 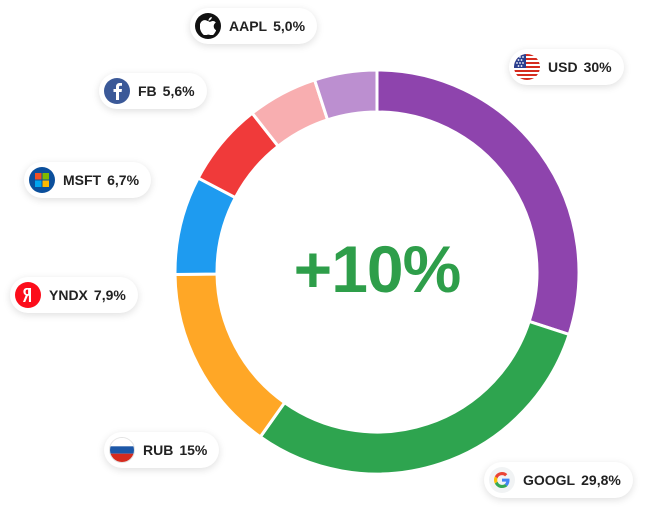 I want to click on legend-pill-aapl: AAPL 5,0%, so click(x=254, y=26).